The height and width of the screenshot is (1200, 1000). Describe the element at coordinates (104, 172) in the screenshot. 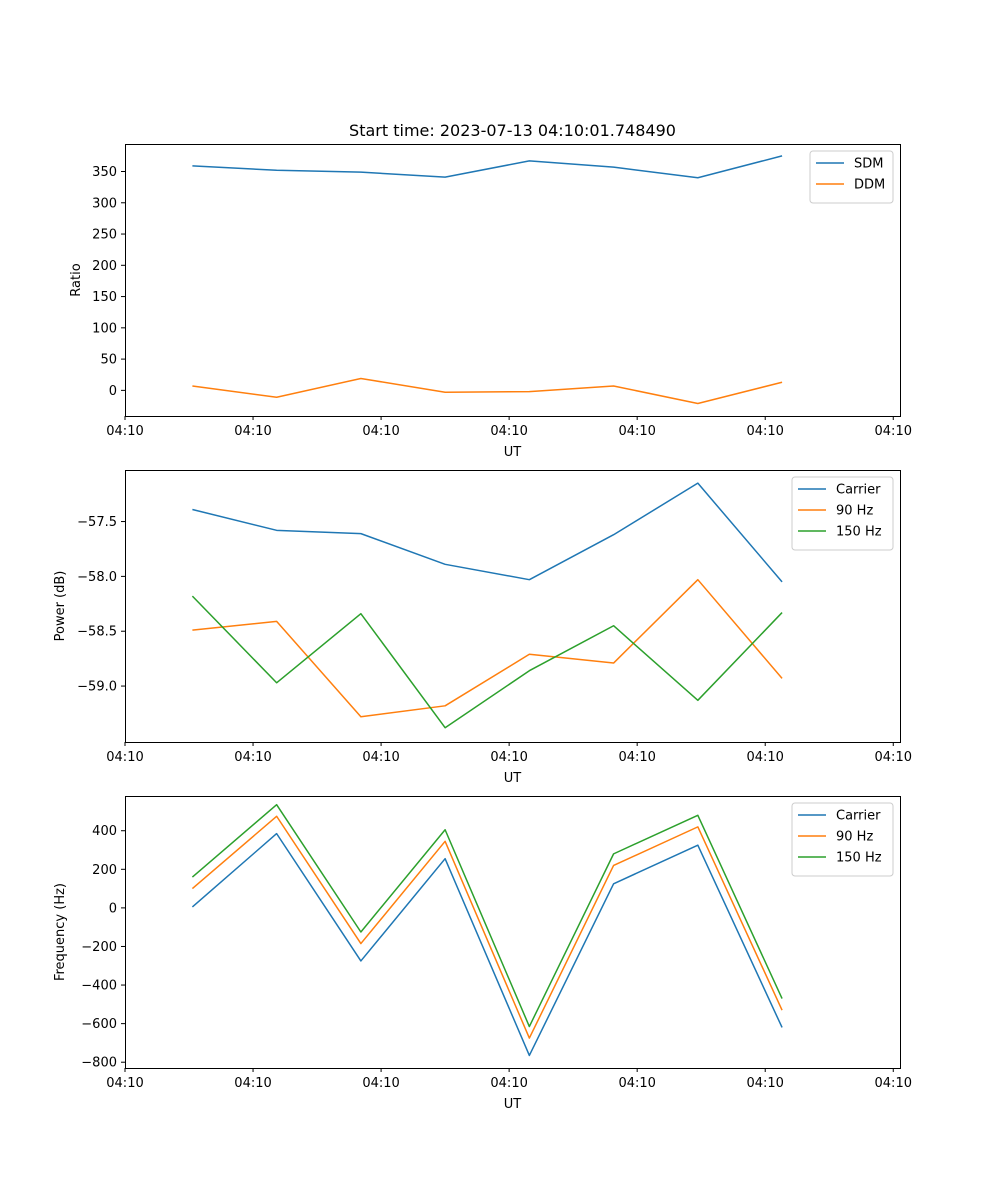

I see `y-tick-label: 350` at that location.